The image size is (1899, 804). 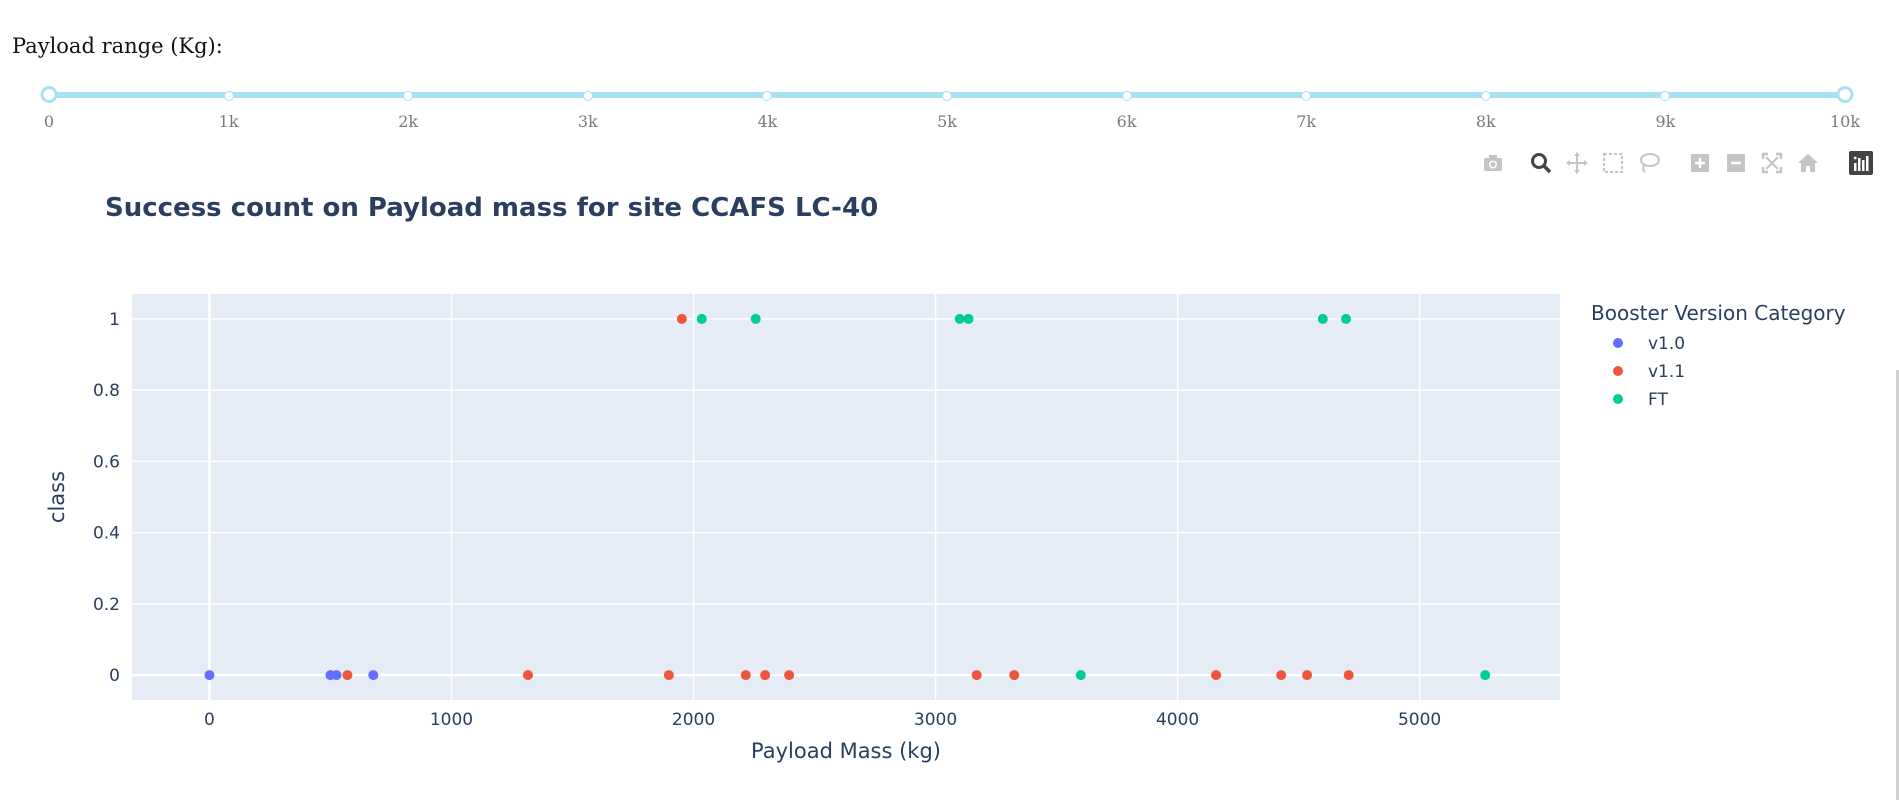 I want to click on y-tick-label: 1, so click(x=114, y=320).